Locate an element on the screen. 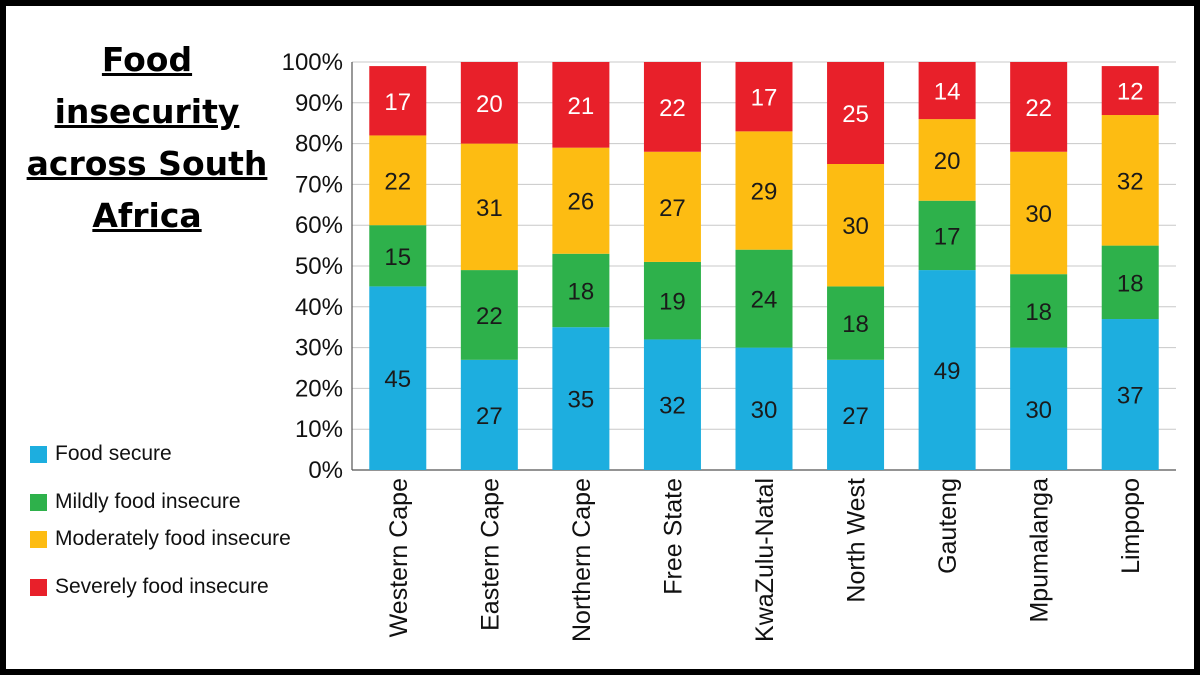  bar-value-label: 31 is located at coordinates (489, 208).